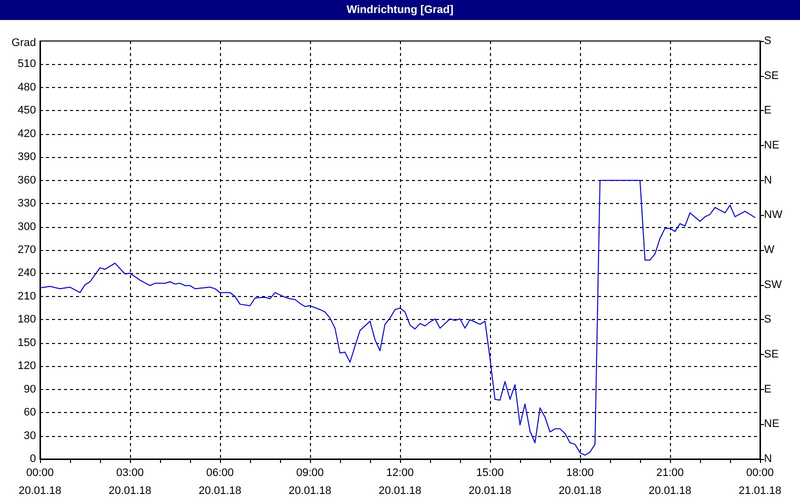 This screenshot has height=500, width=800. What do you see at coordinates (773, 284) in the screenshot?
I see `category-label: SW` at bounding box center [773, 284].